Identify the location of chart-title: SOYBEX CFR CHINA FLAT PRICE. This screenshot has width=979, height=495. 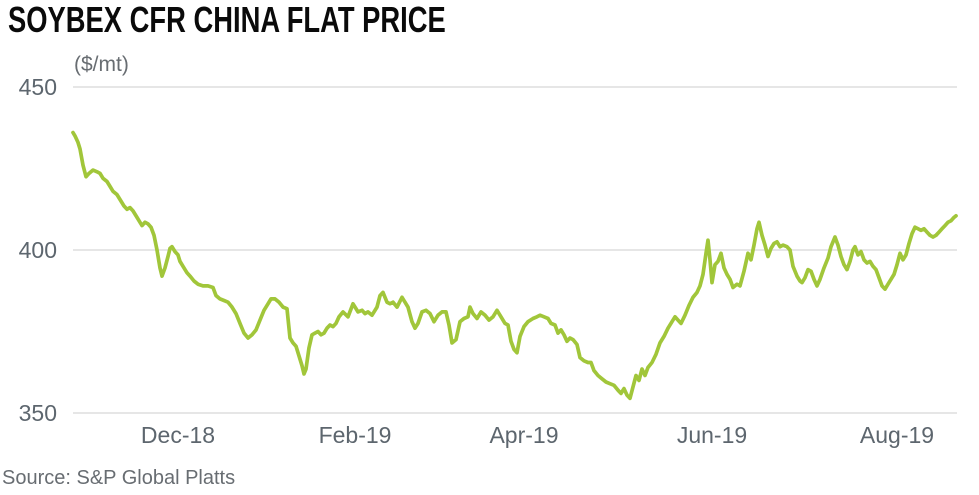
(227, 20).